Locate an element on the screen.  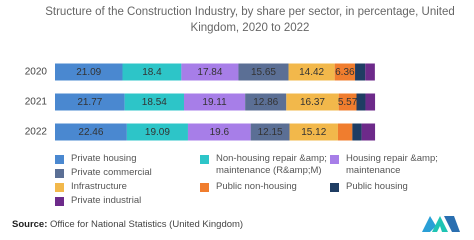
data-label: 15.65 is located at coordinates (263, 72).